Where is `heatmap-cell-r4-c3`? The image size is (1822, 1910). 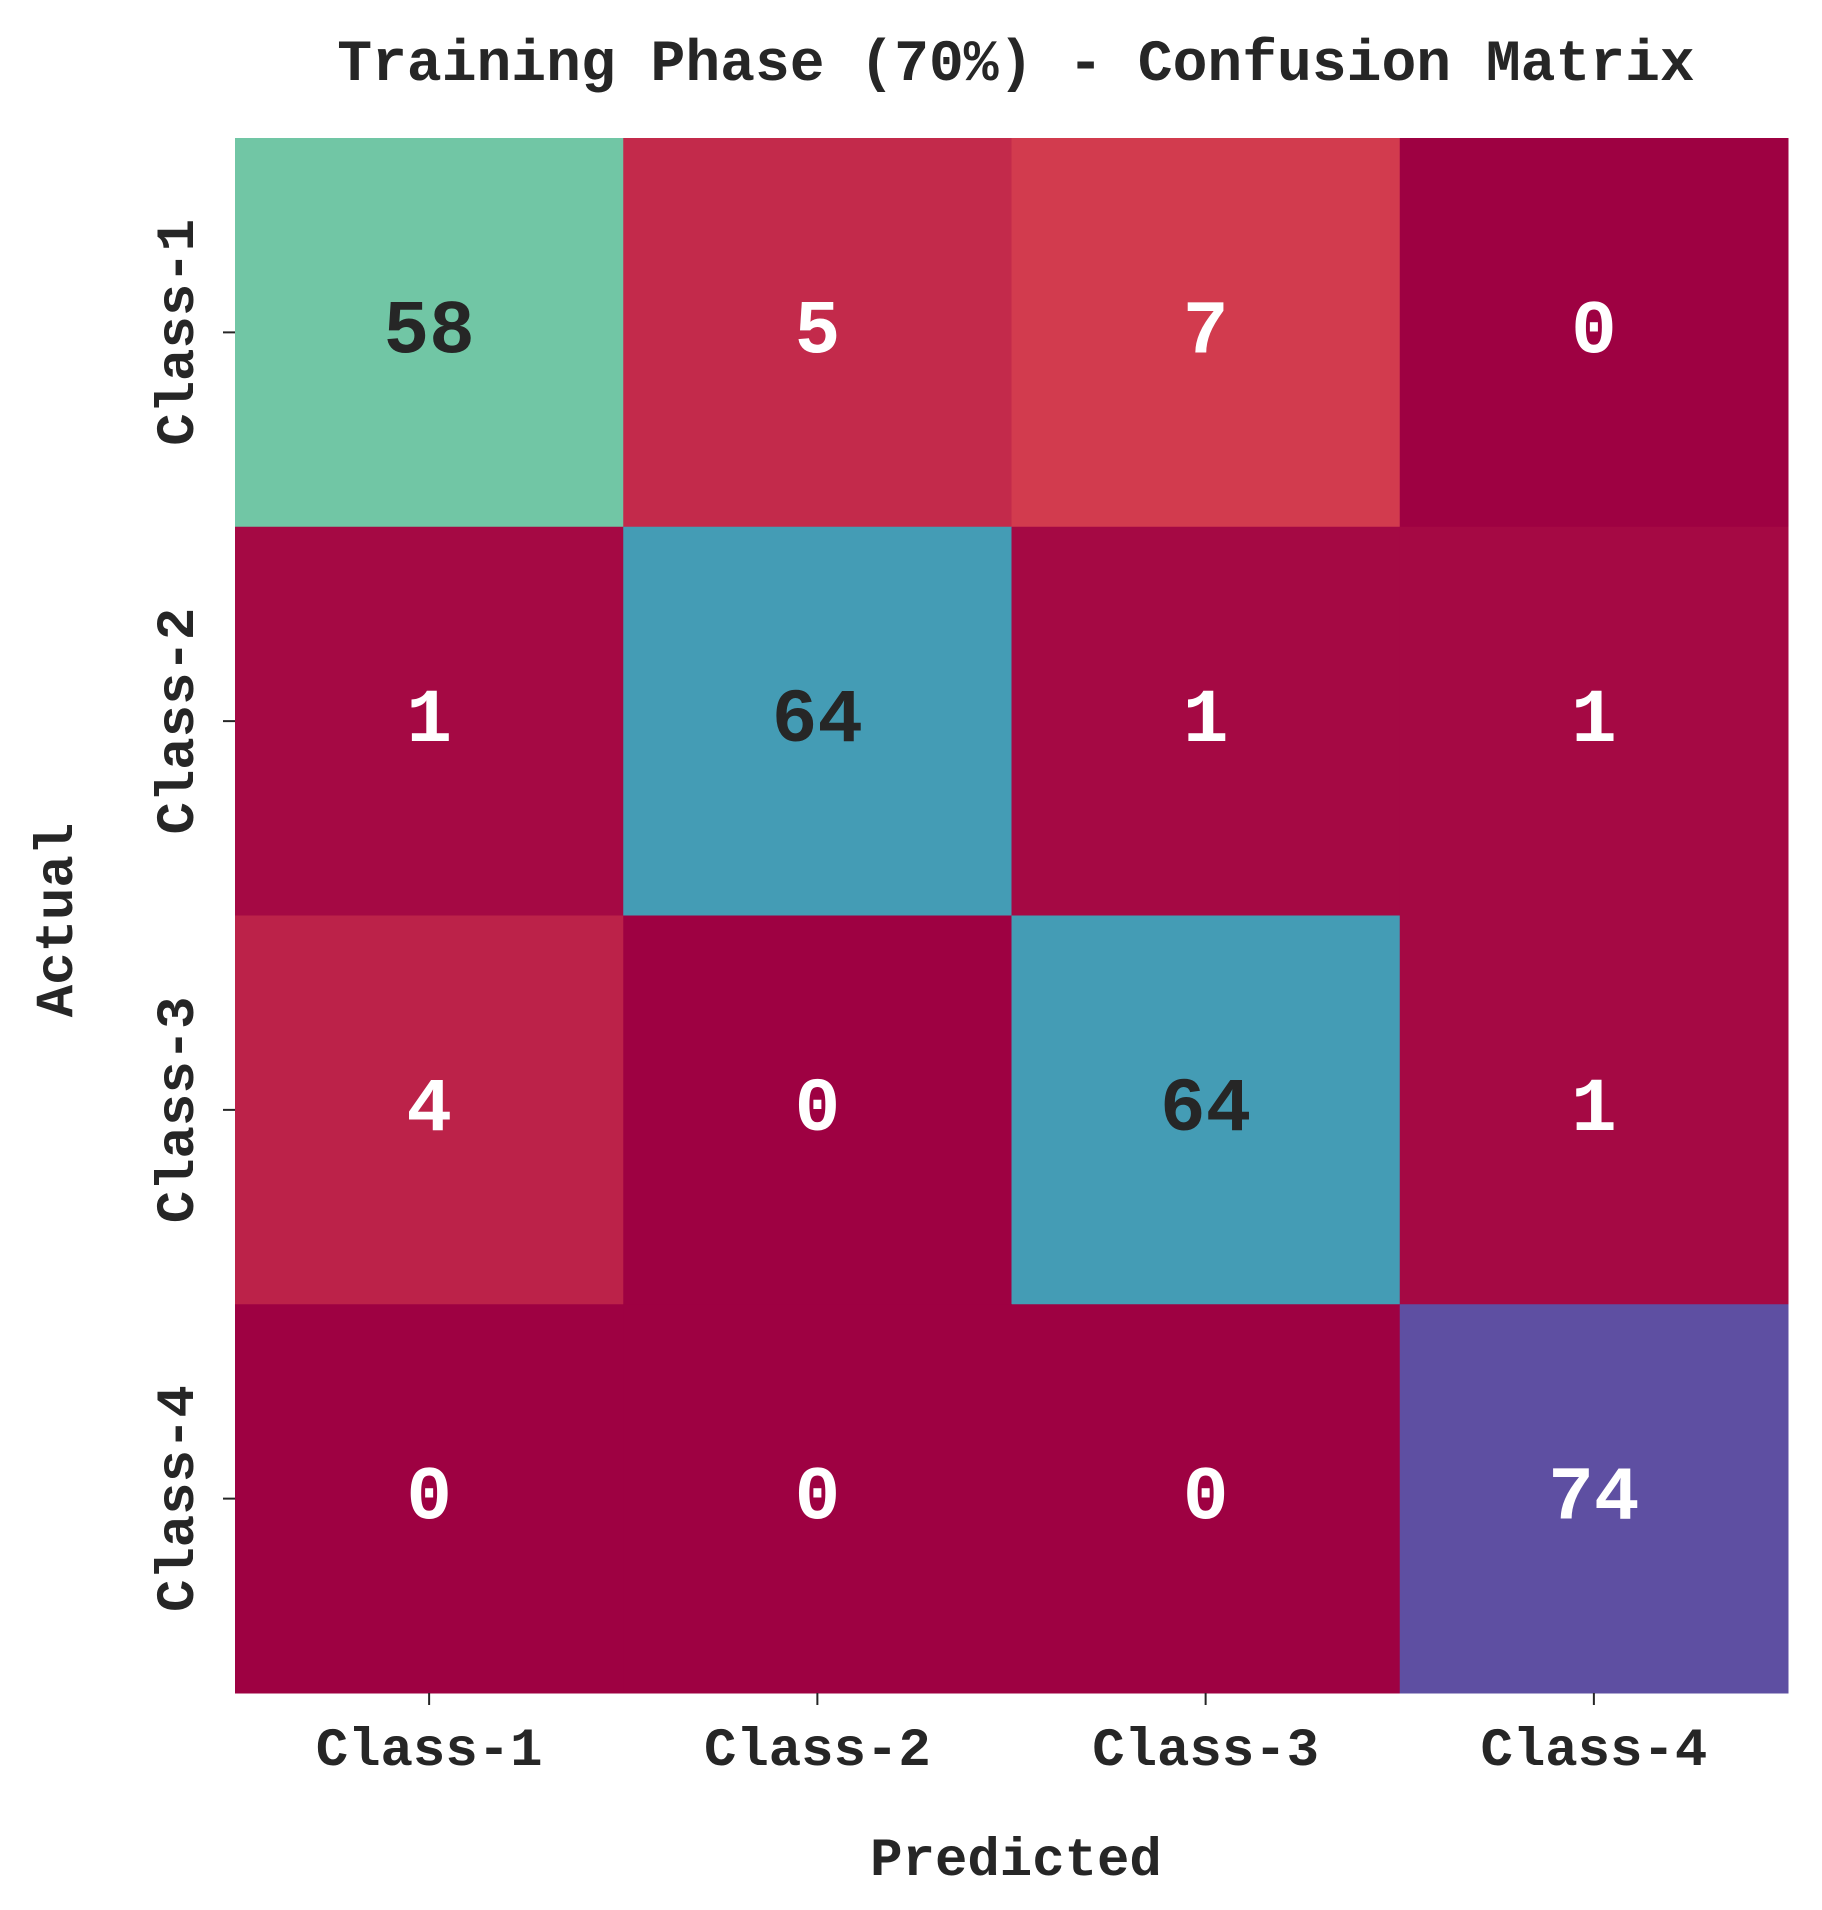 heatmap-cell-r4-c3 is located at coordinates (1206, 1499).